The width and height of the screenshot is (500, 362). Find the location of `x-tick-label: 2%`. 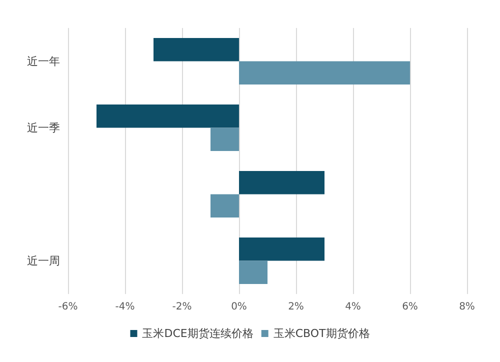

x-tick-label: 2% is located at coordinates (296, 307).